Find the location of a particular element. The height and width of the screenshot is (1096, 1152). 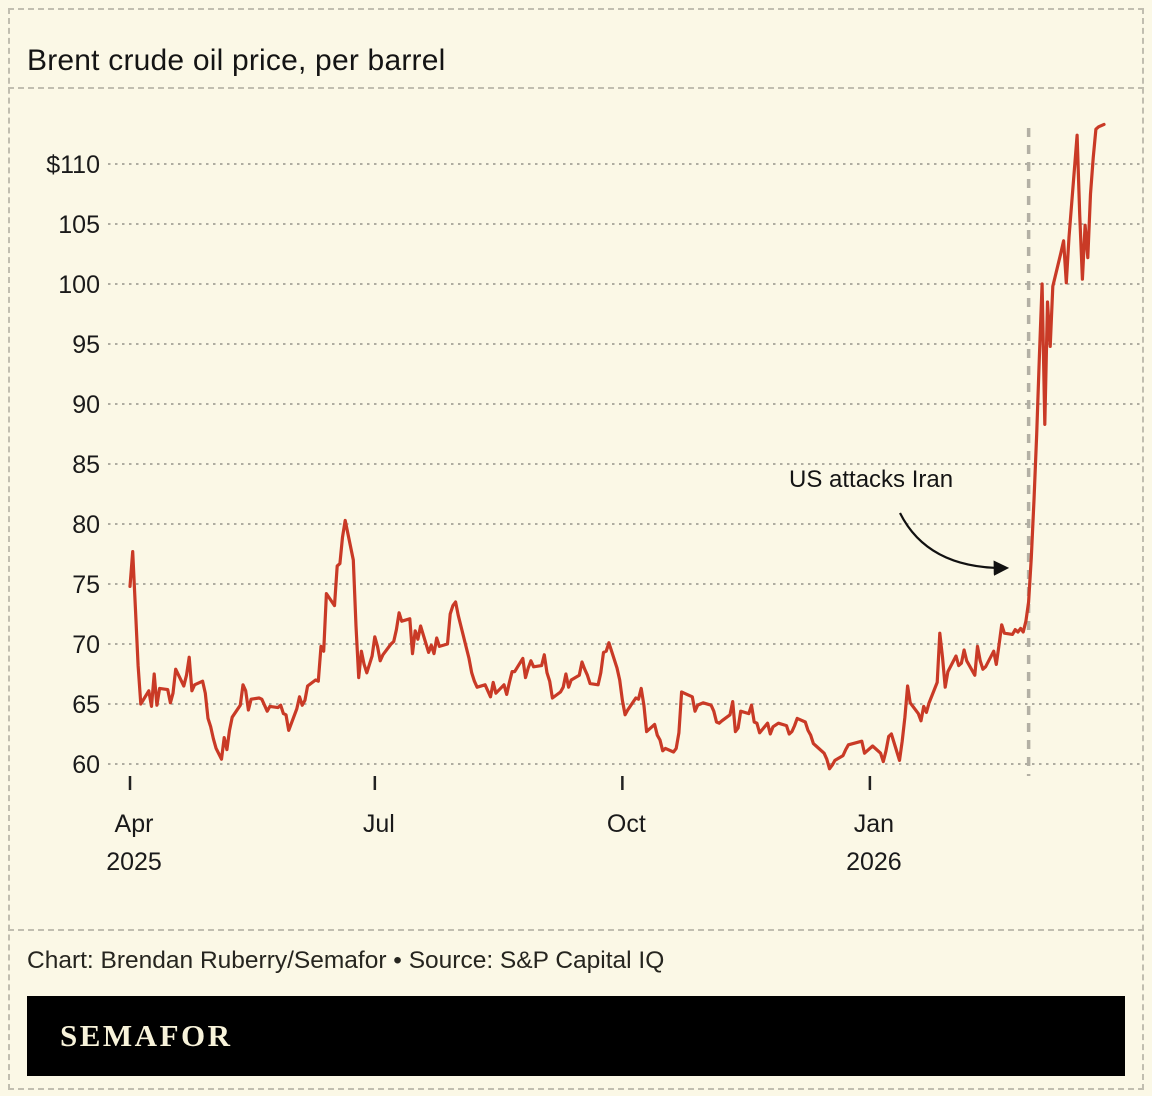

y-axis-label: 75 is located at coordinates (86, 585).